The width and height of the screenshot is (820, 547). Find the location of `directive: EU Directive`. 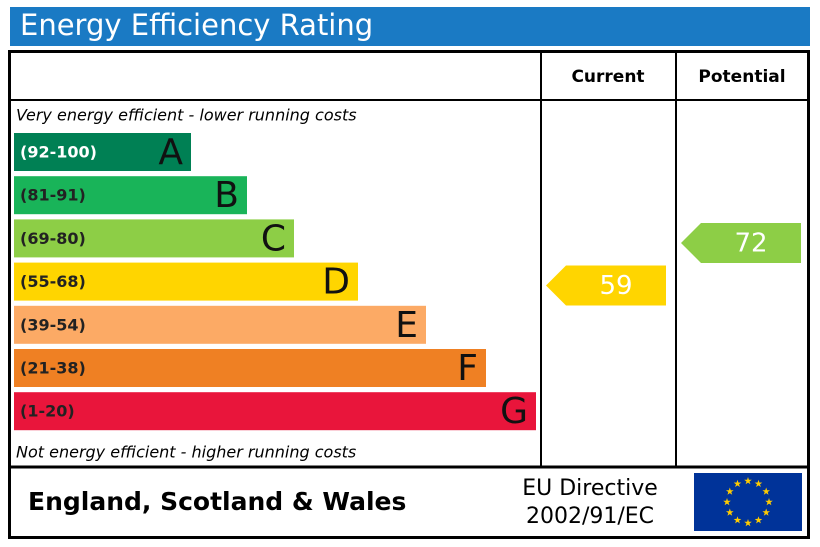

directive: EU Directive is located at coordinates (590, 488).